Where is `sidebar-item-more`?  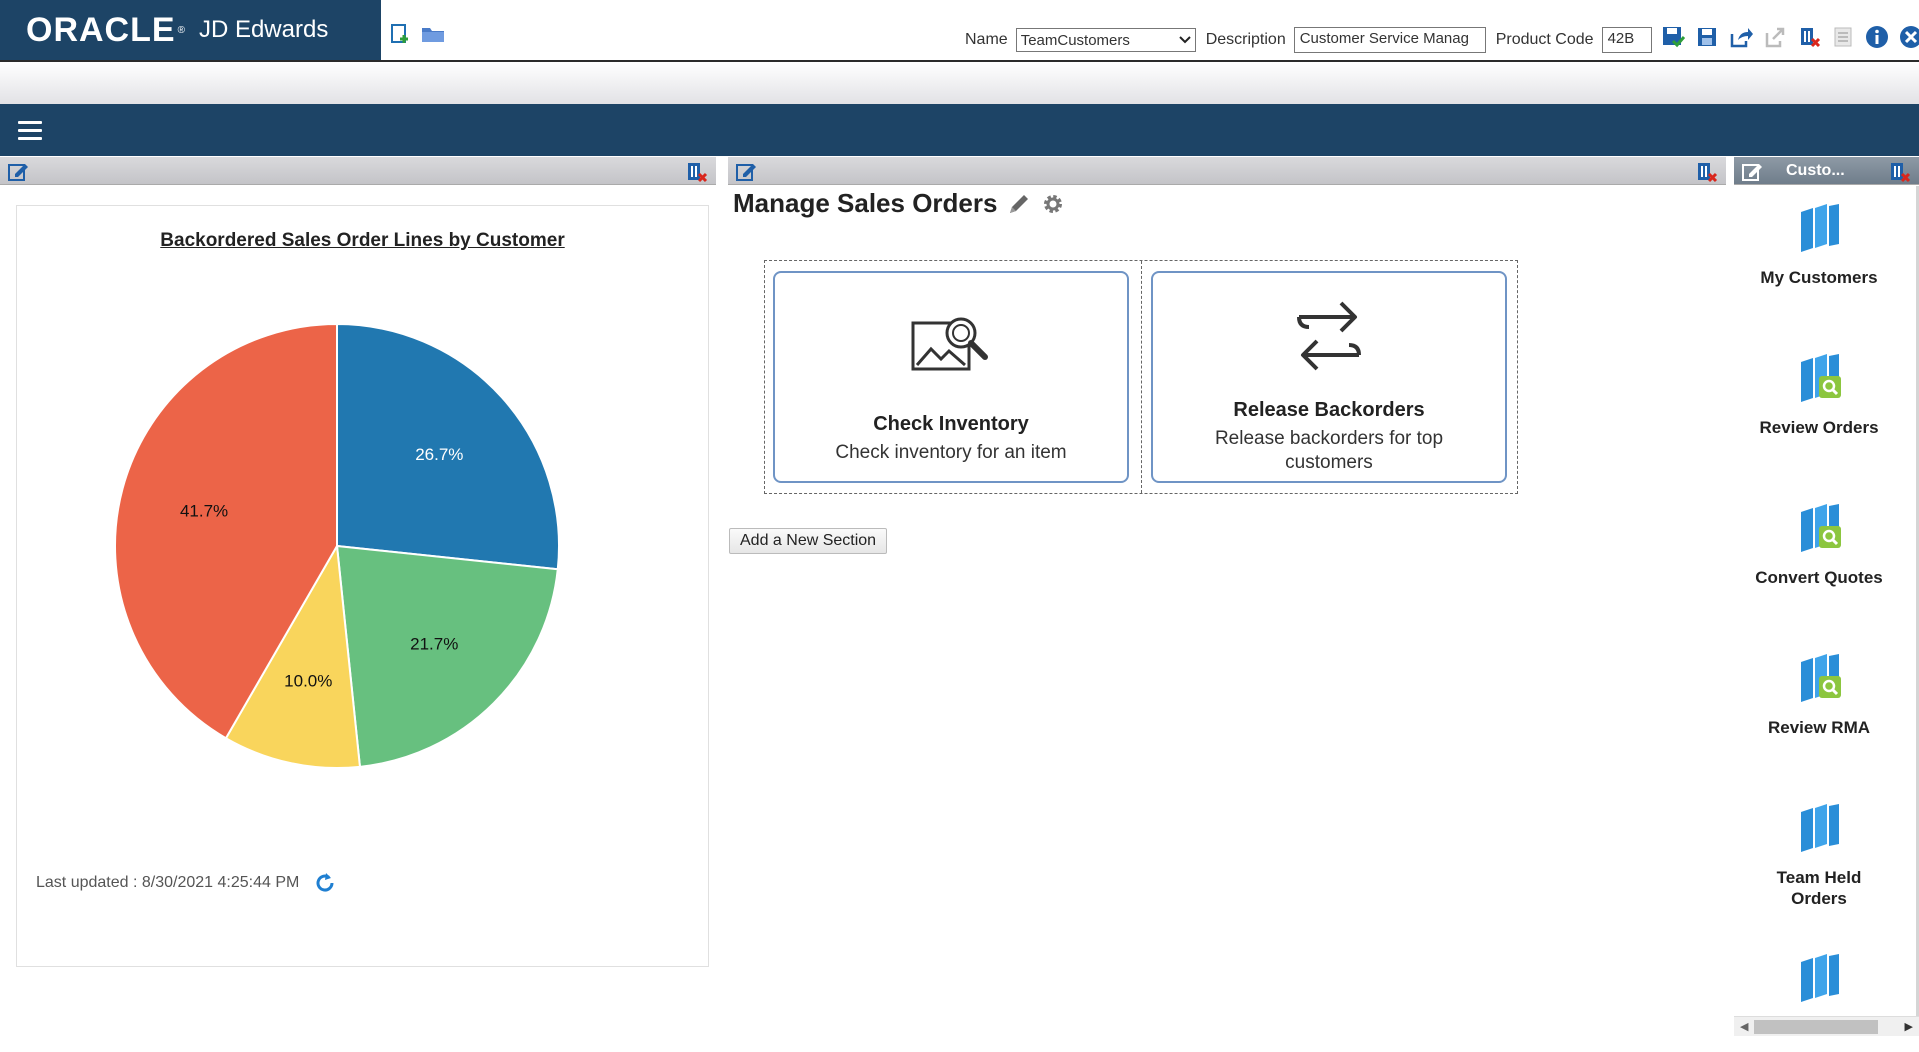 sidebar-item-more is located at coordinates (1819, 979).